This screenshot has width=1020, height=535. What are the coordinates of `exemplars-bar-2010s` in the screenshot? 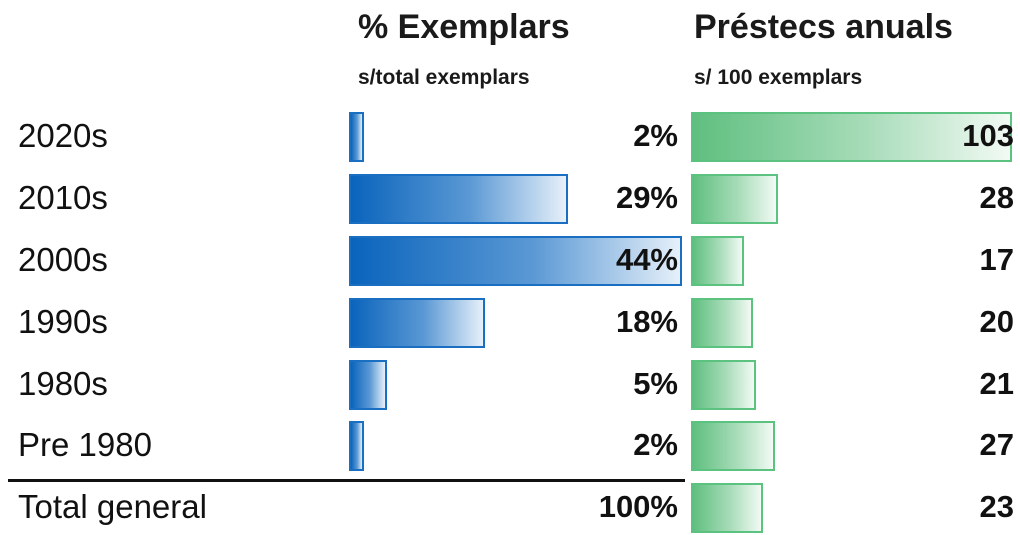 It's located at (459, 199).